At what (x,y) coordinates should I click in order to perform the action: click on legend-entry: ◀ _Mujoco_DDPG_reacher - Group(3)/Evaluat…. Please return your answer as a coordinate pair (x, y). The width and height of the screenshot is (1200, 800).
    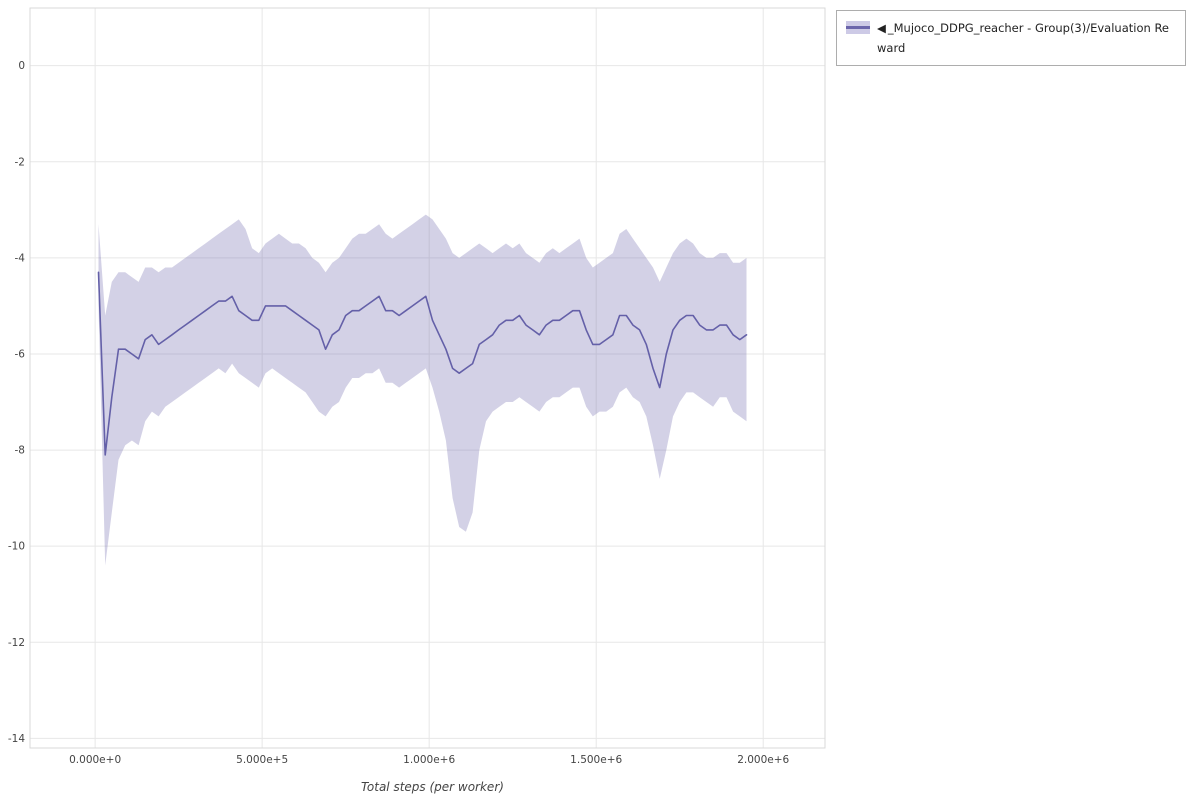
    Looking at the image, I should click on (1026, 38).